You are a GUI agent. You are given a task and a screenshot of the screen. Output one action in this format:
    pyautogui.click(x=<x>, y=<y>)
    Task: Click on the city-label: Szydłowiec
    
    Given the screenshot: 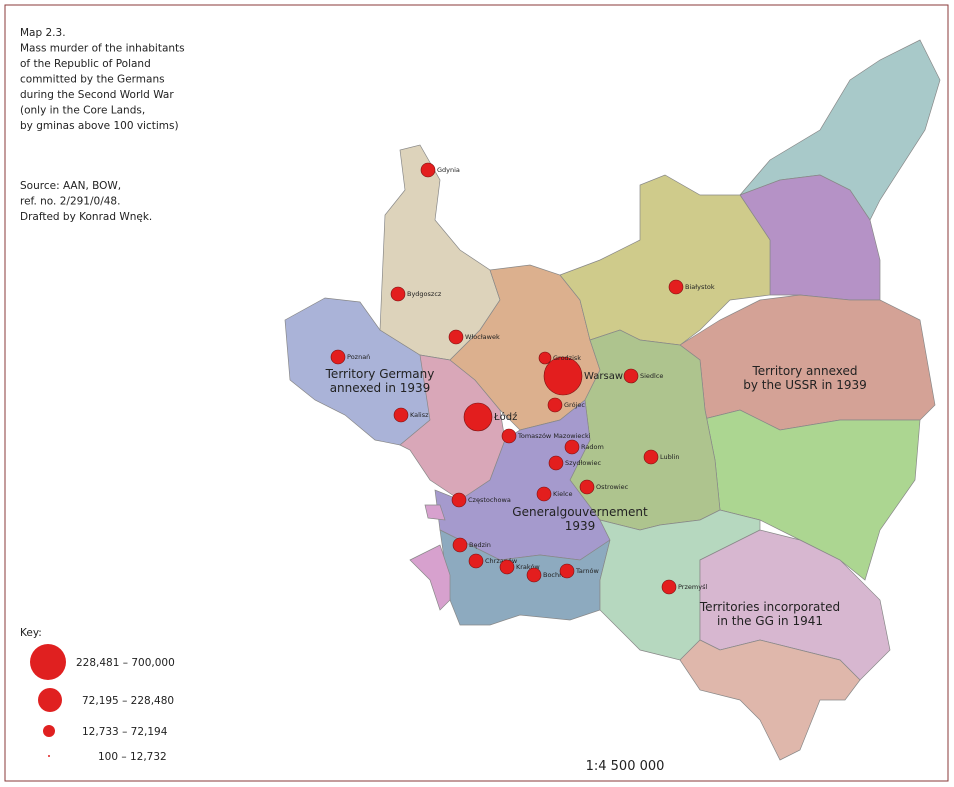 What is the action you would take?
    pyautogui.click(x=583, y=463)
    